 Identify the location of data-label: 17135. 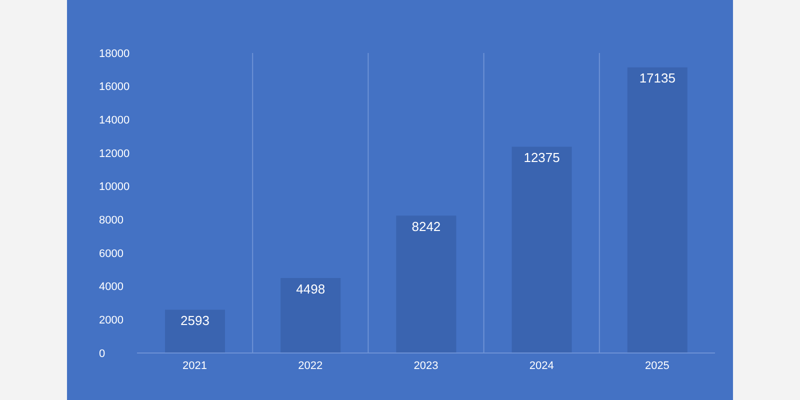
(657, 78).